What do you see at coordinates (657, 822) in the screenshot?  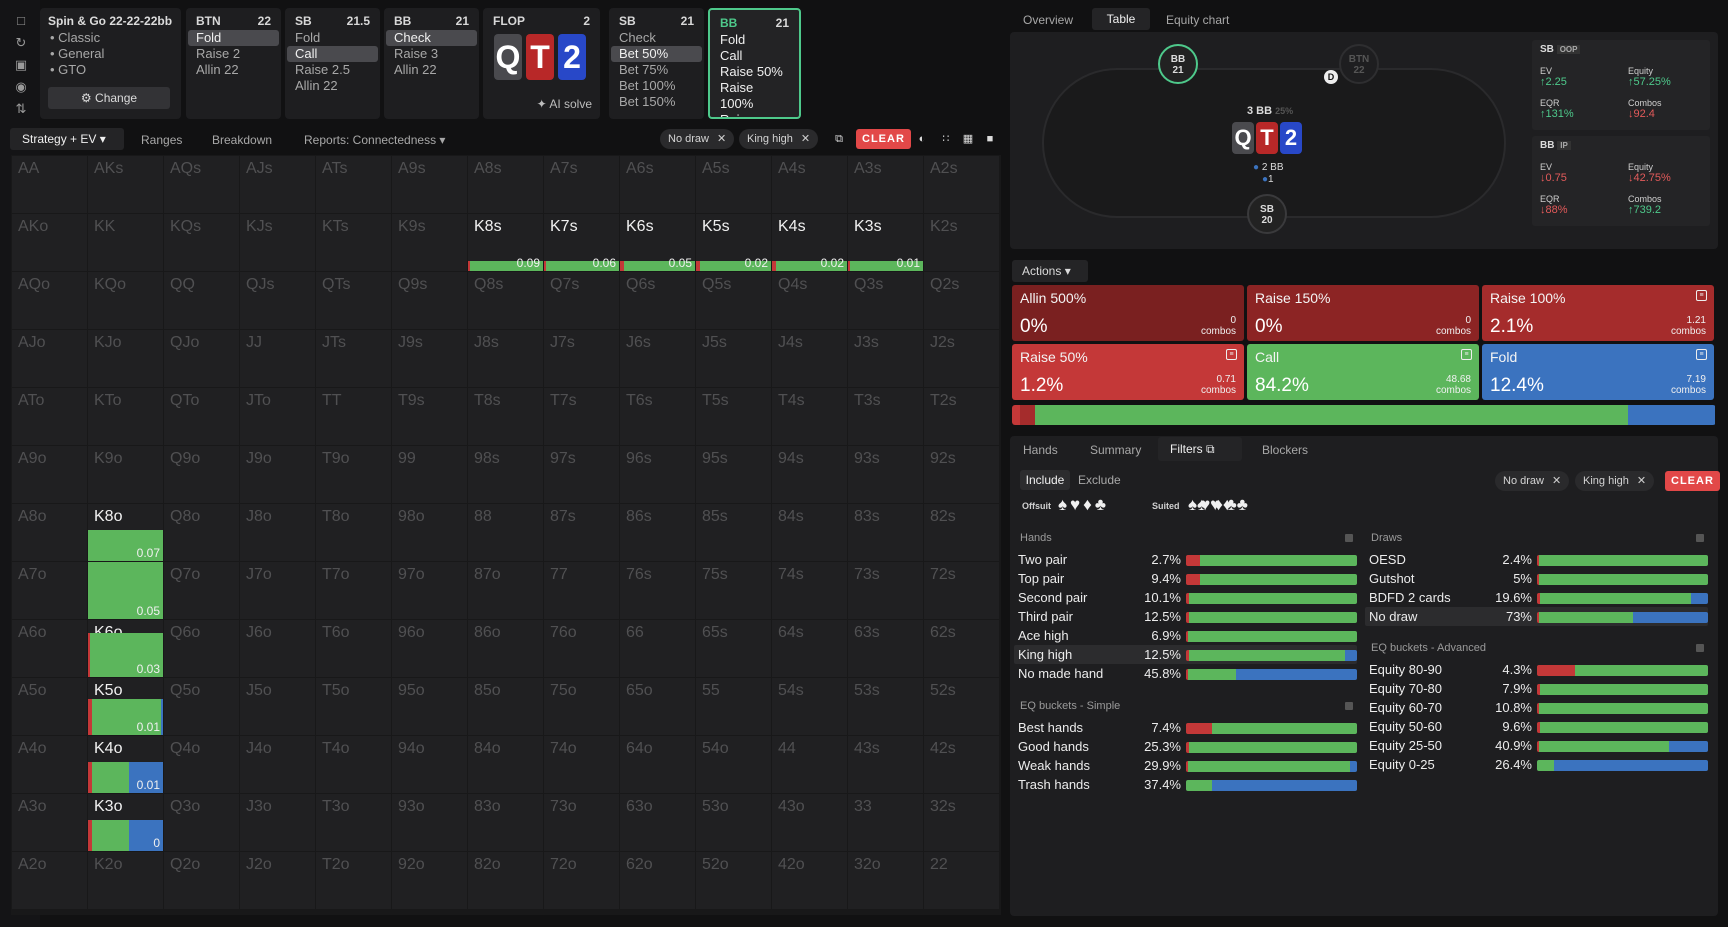 I see `hand-cell: 63o` at bounding box center [657, 822].